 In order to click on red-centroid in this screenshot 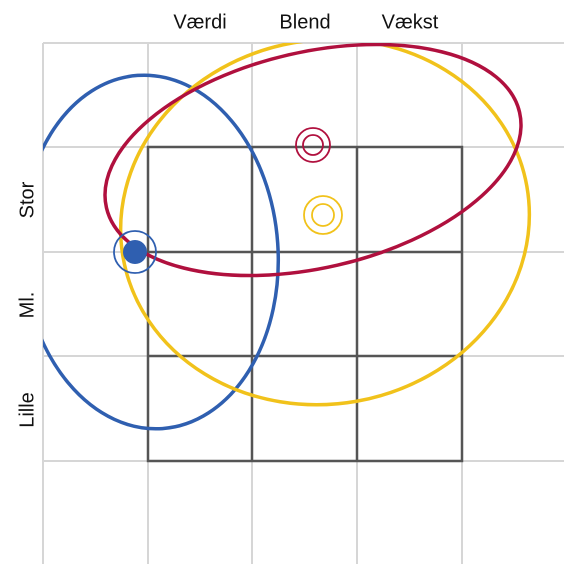, I will do `click(313, 145)`.